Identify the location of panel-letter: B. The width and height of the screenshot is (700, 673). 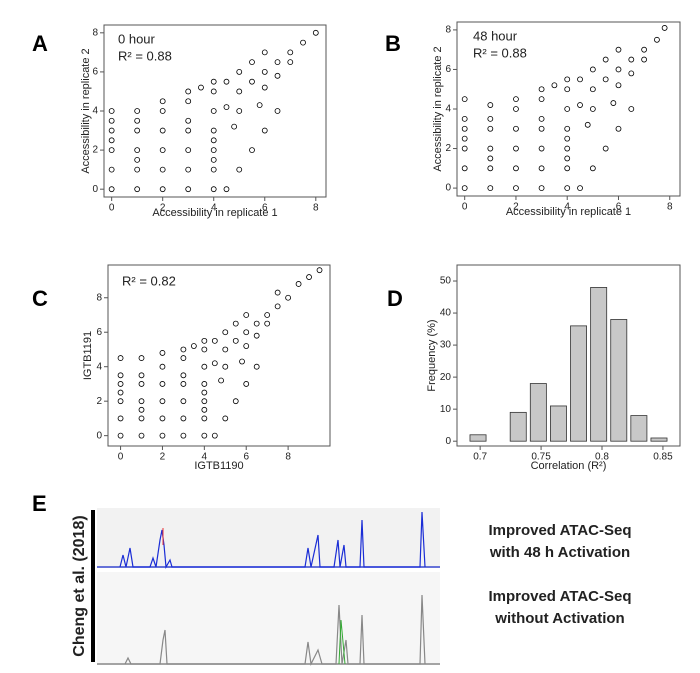
(393, 43).